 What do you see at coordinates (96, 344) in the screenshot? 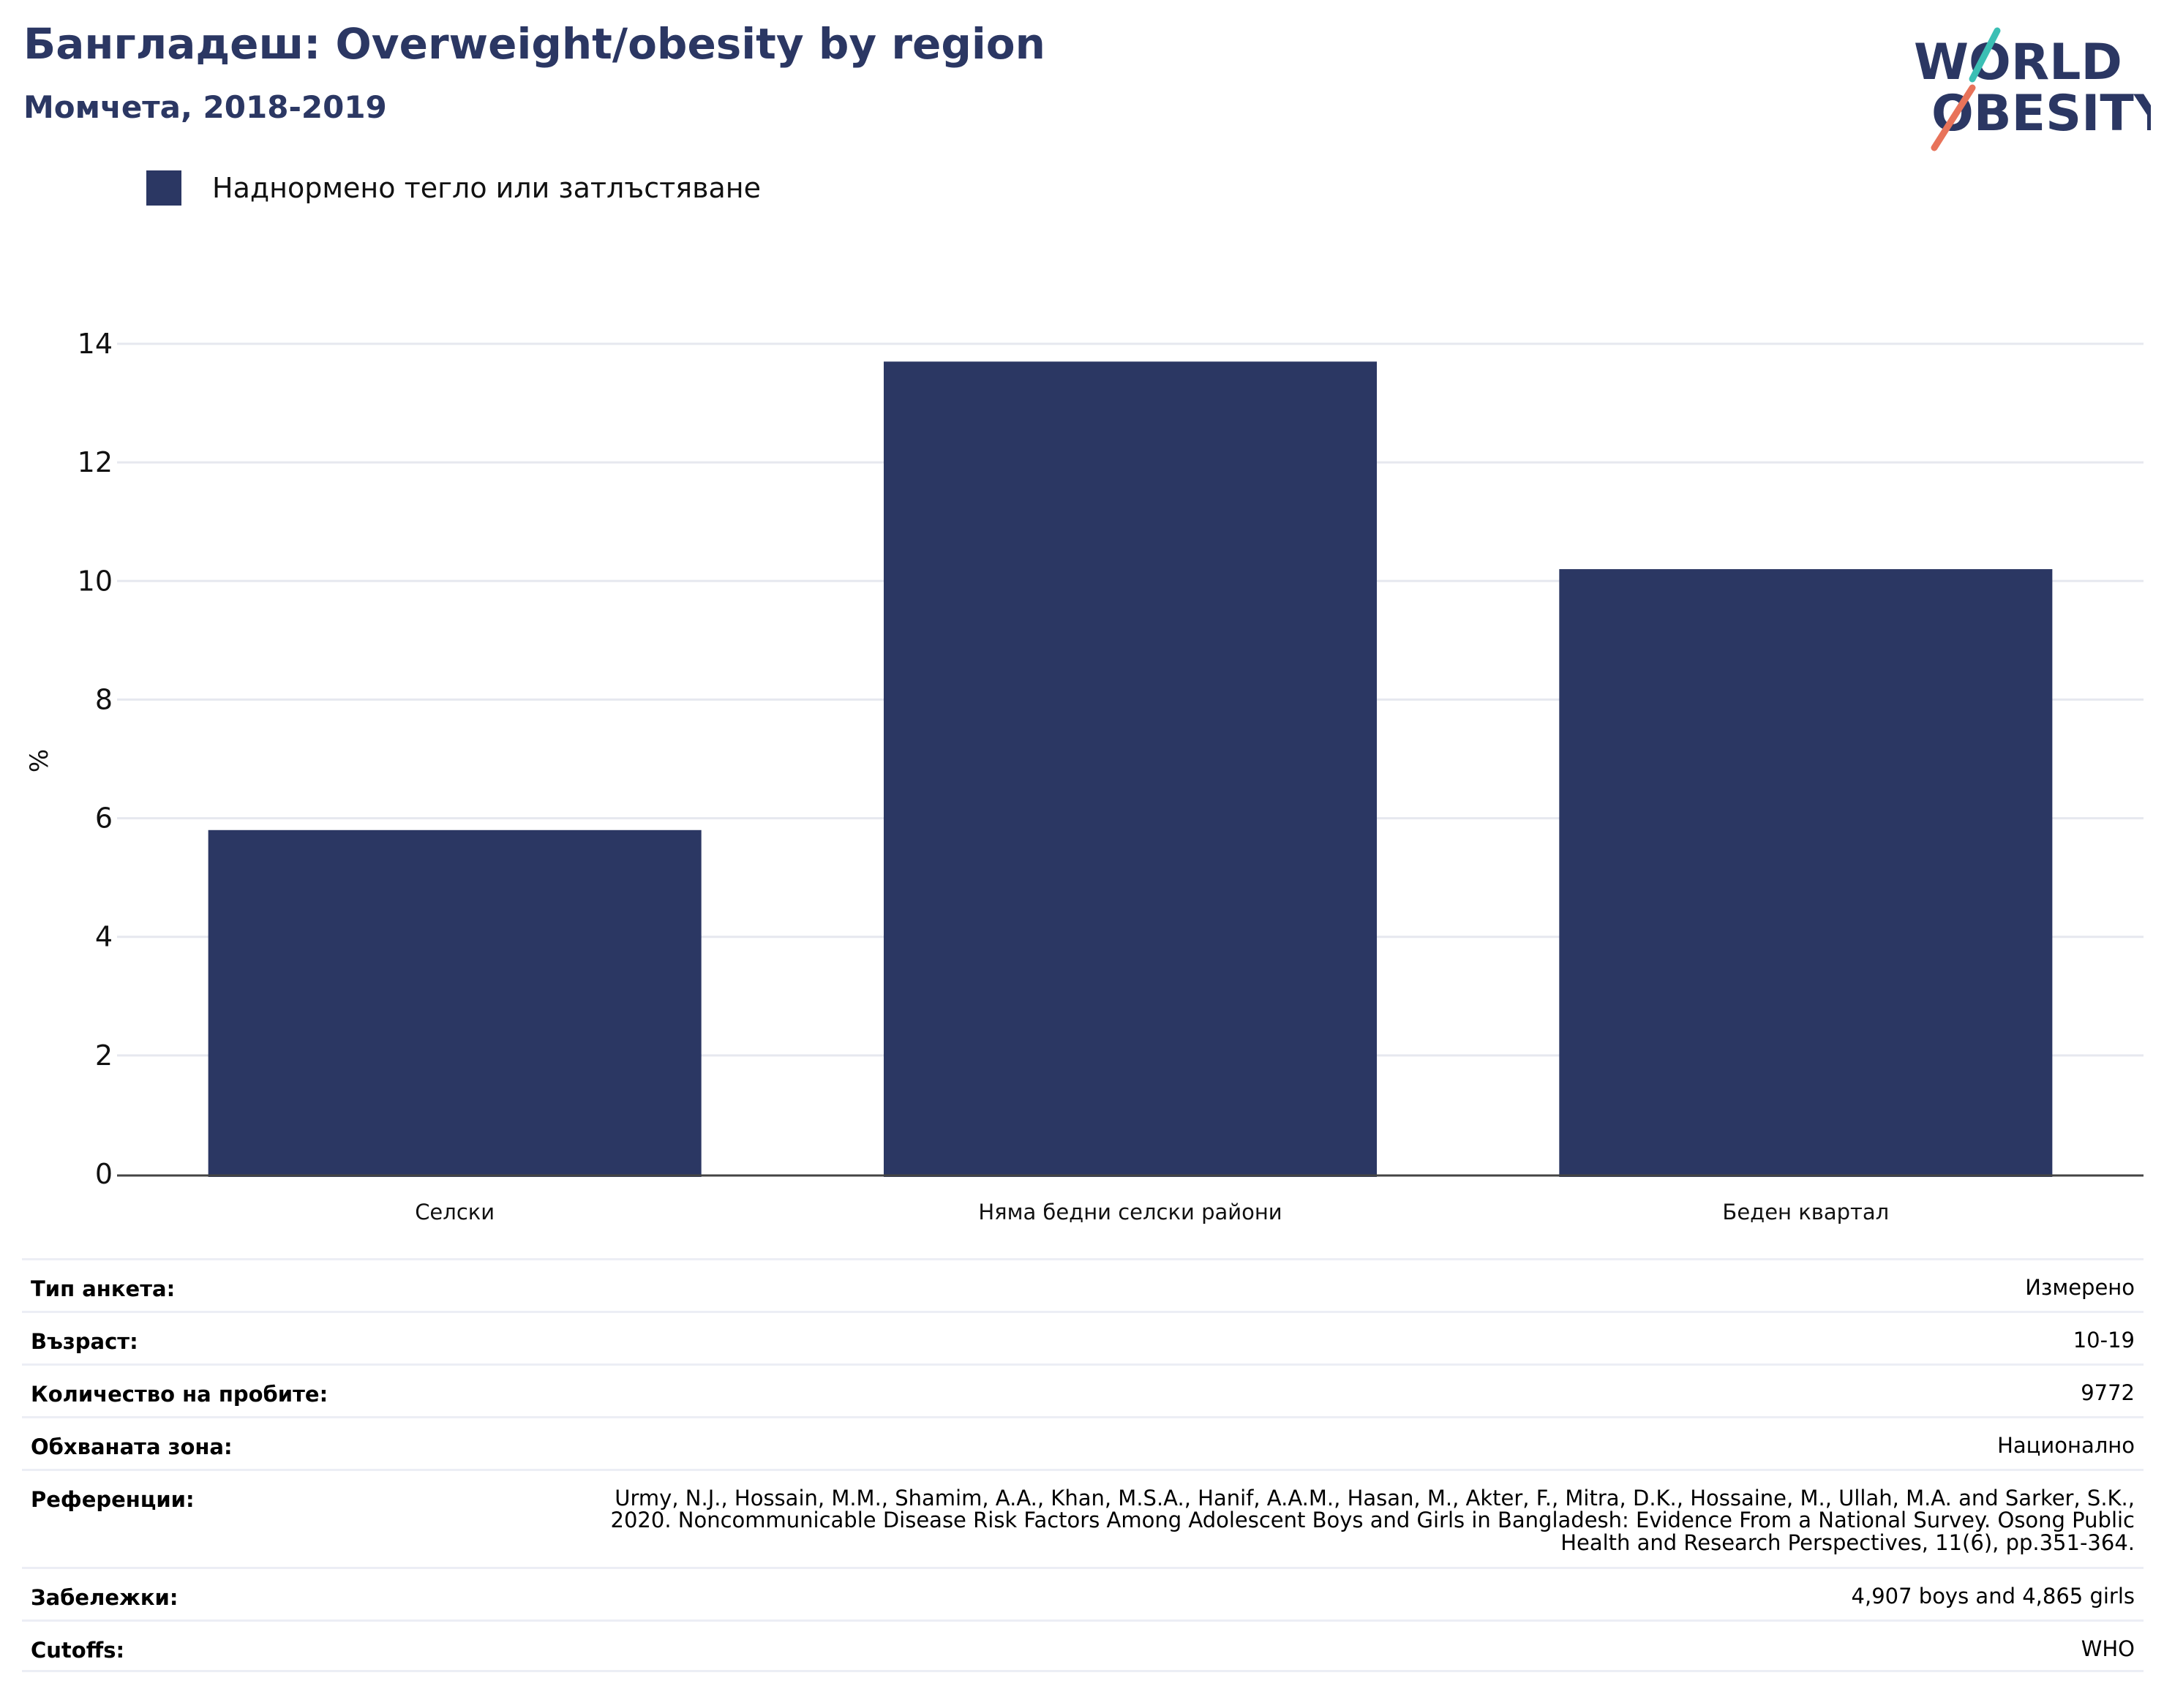
I see `y-tick-label: 14` at bounding box center [96, 344].